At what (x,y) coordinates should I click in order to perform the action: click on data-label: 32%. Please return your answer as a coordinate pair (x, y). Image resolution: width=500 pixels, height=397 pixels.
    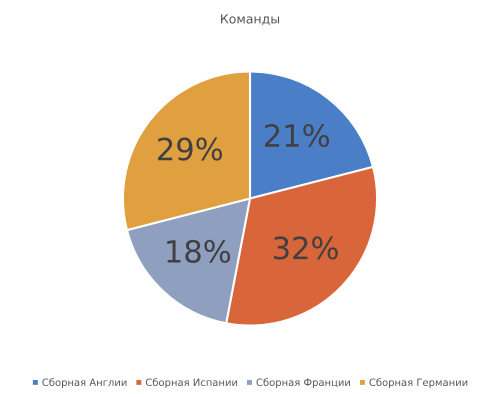
    Looking at the image, I should click on (306, 248).